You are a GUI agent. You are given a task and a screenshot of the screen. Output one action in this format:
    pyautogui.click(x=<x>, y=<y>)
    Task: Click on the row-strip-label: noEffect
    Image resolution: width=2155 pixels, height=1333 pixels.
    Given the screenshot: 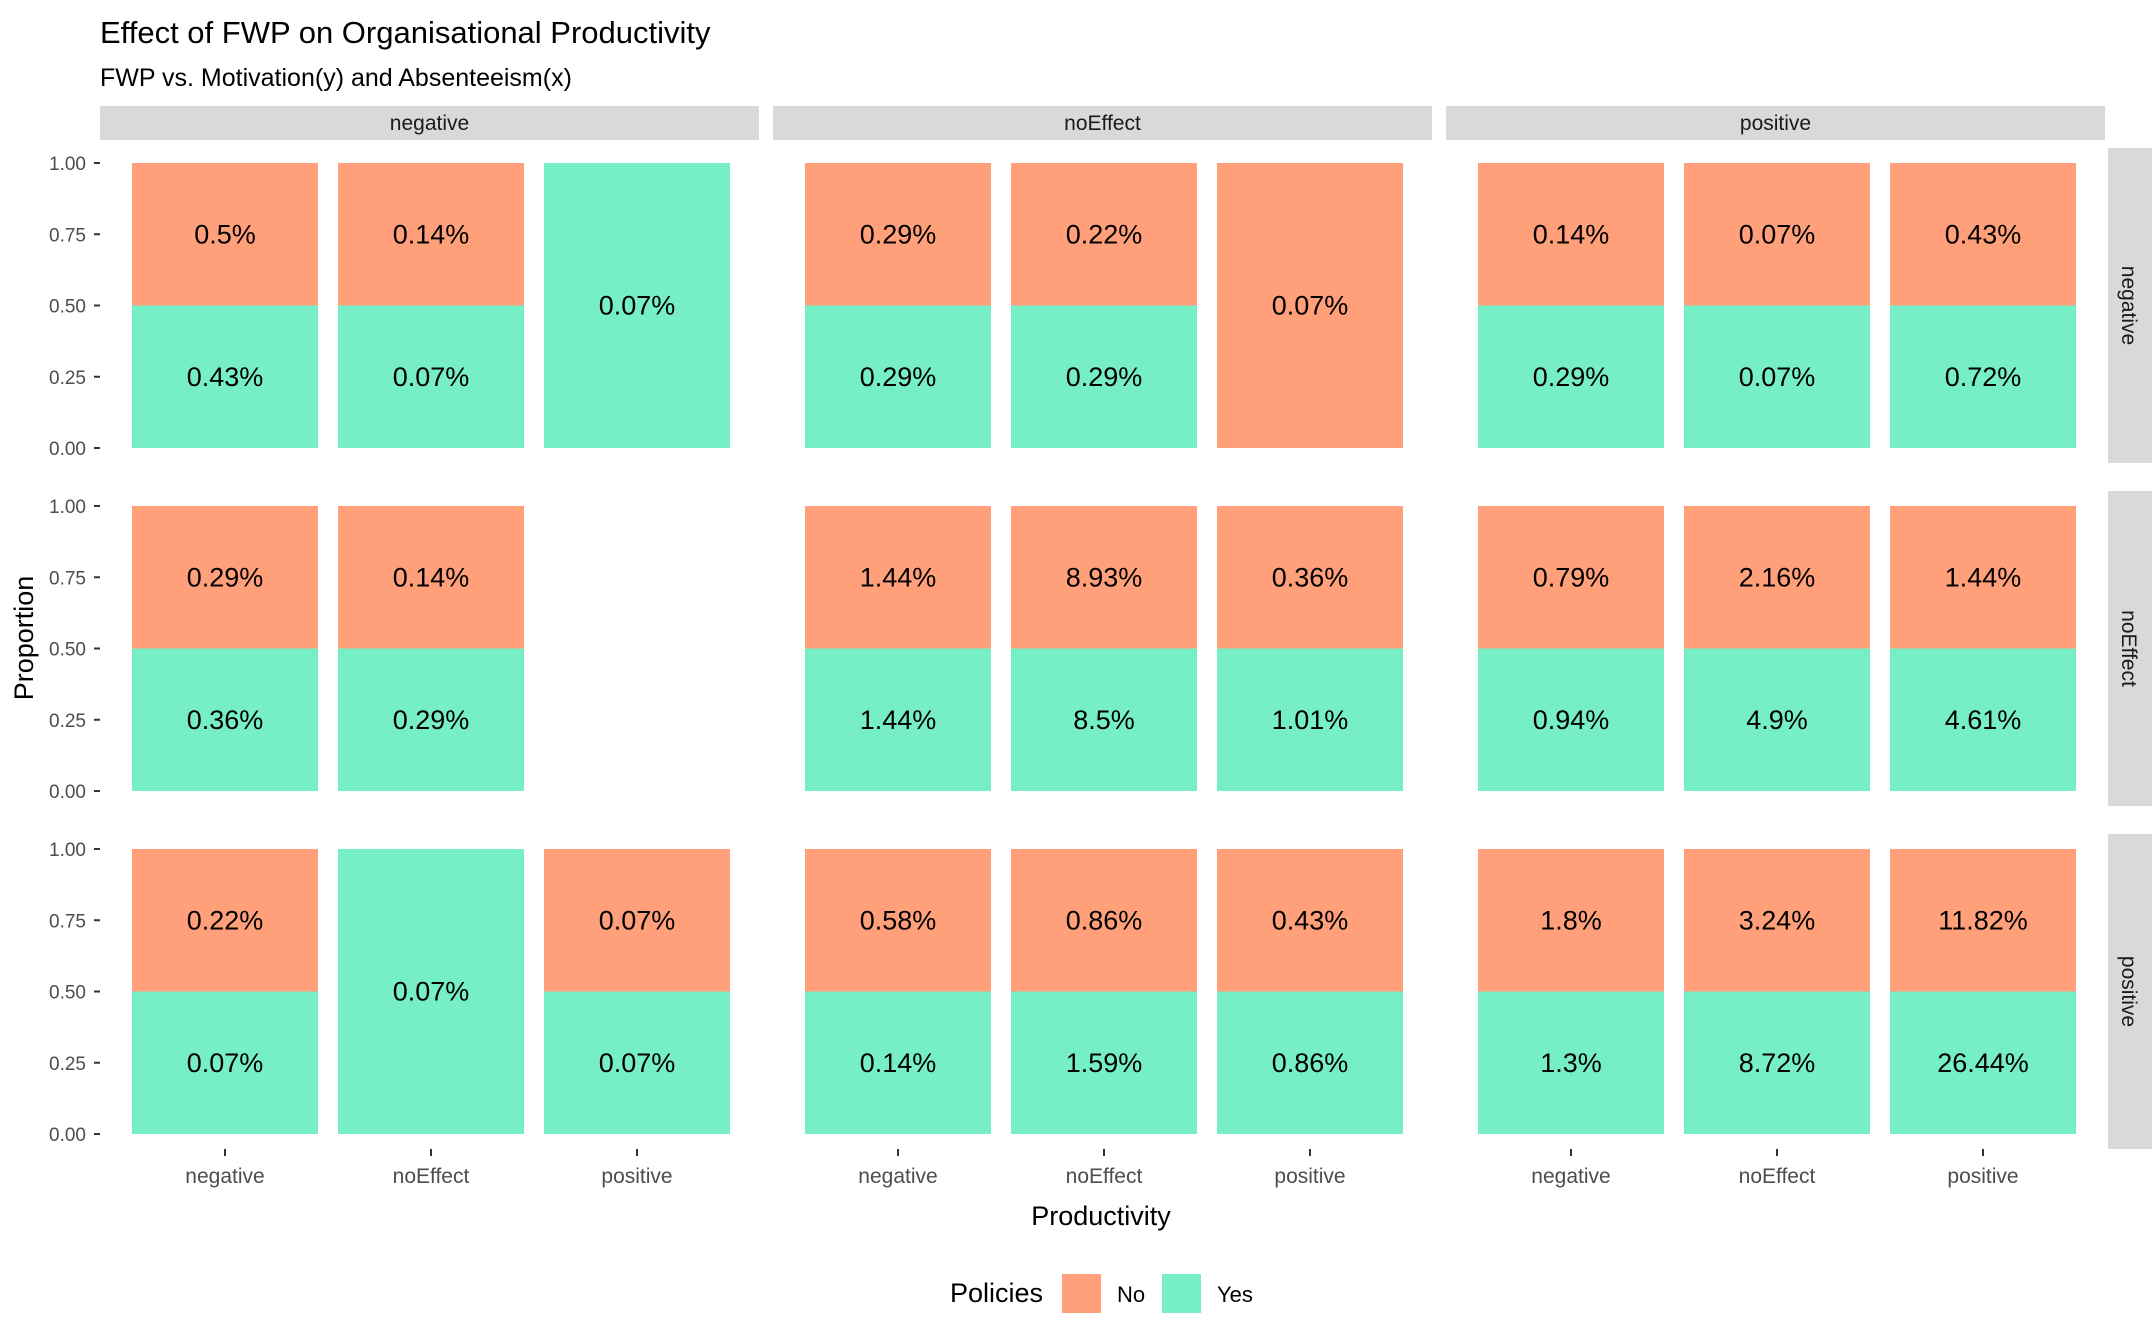 What is the action you would take?
    pyautogui.click(x=2128, y=648)
    